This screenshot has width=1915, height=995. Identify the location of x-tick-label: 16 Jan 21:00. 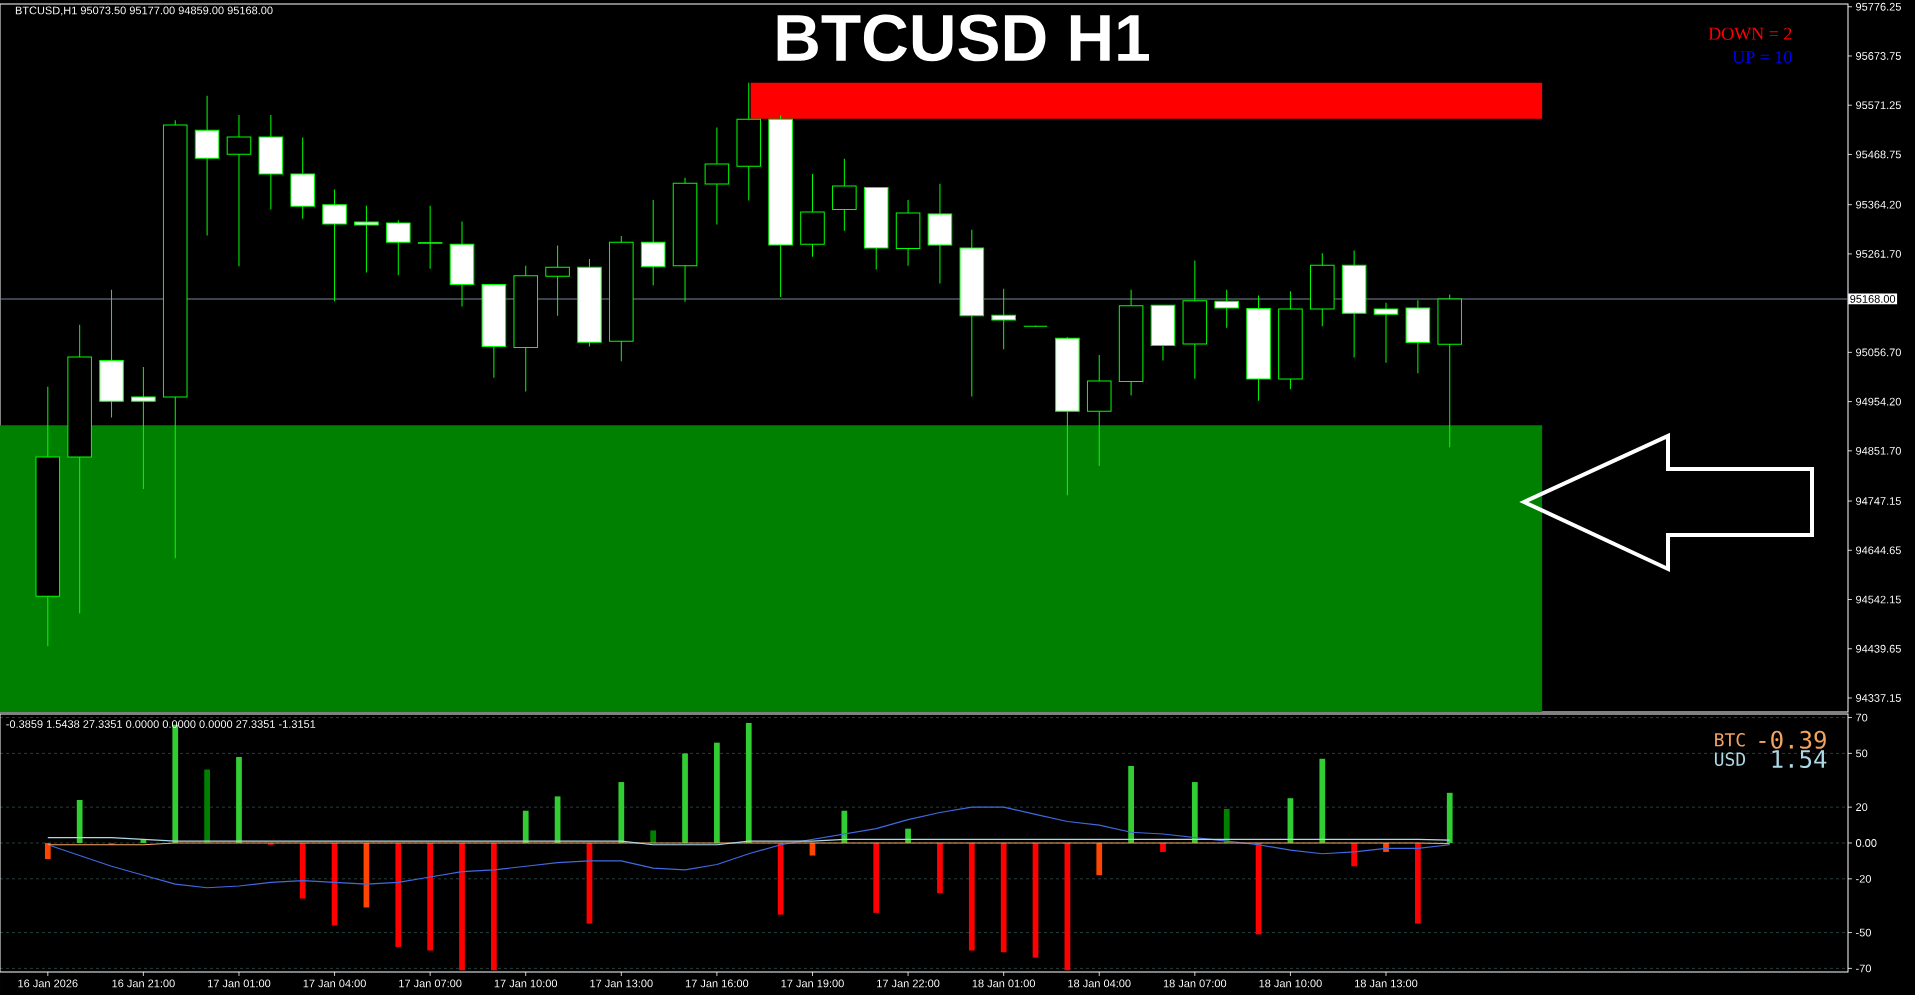
(143, 983).